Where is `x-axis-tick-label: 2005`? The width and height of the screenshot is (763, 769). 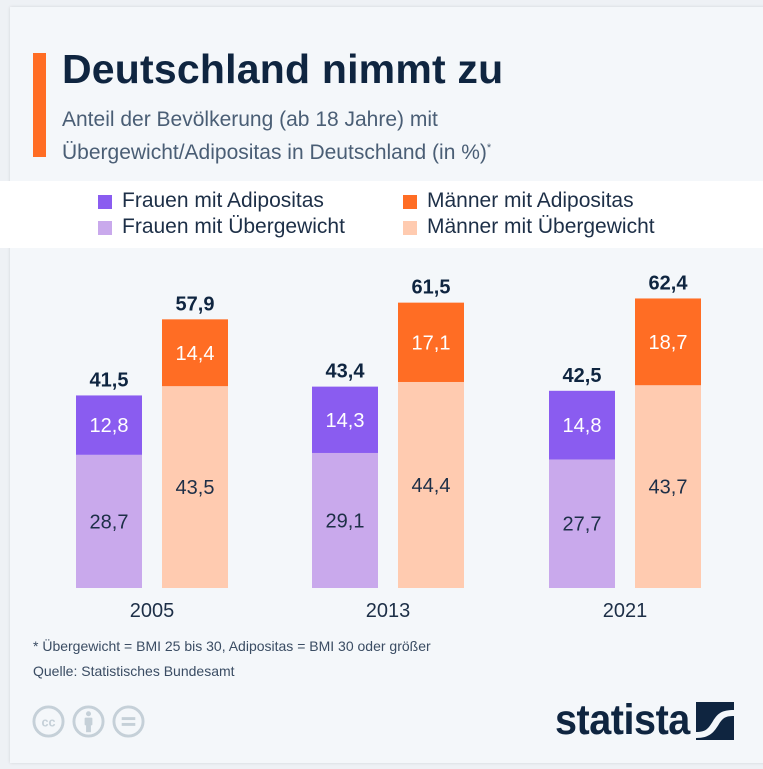
x-axis-tick-label: 2005 is located at coordinates (152, 611).